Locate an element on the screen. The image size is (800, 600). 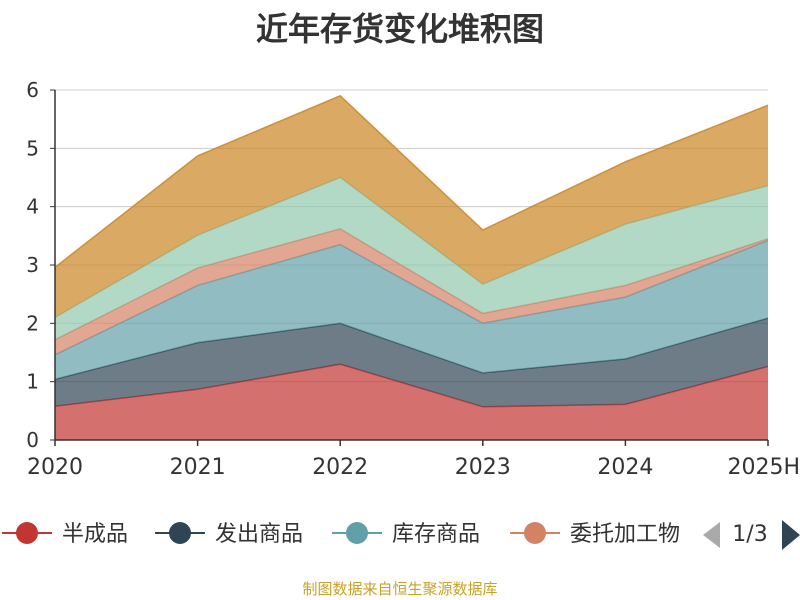
legend-item: 库存商品 is located at coordinates (406, 534).